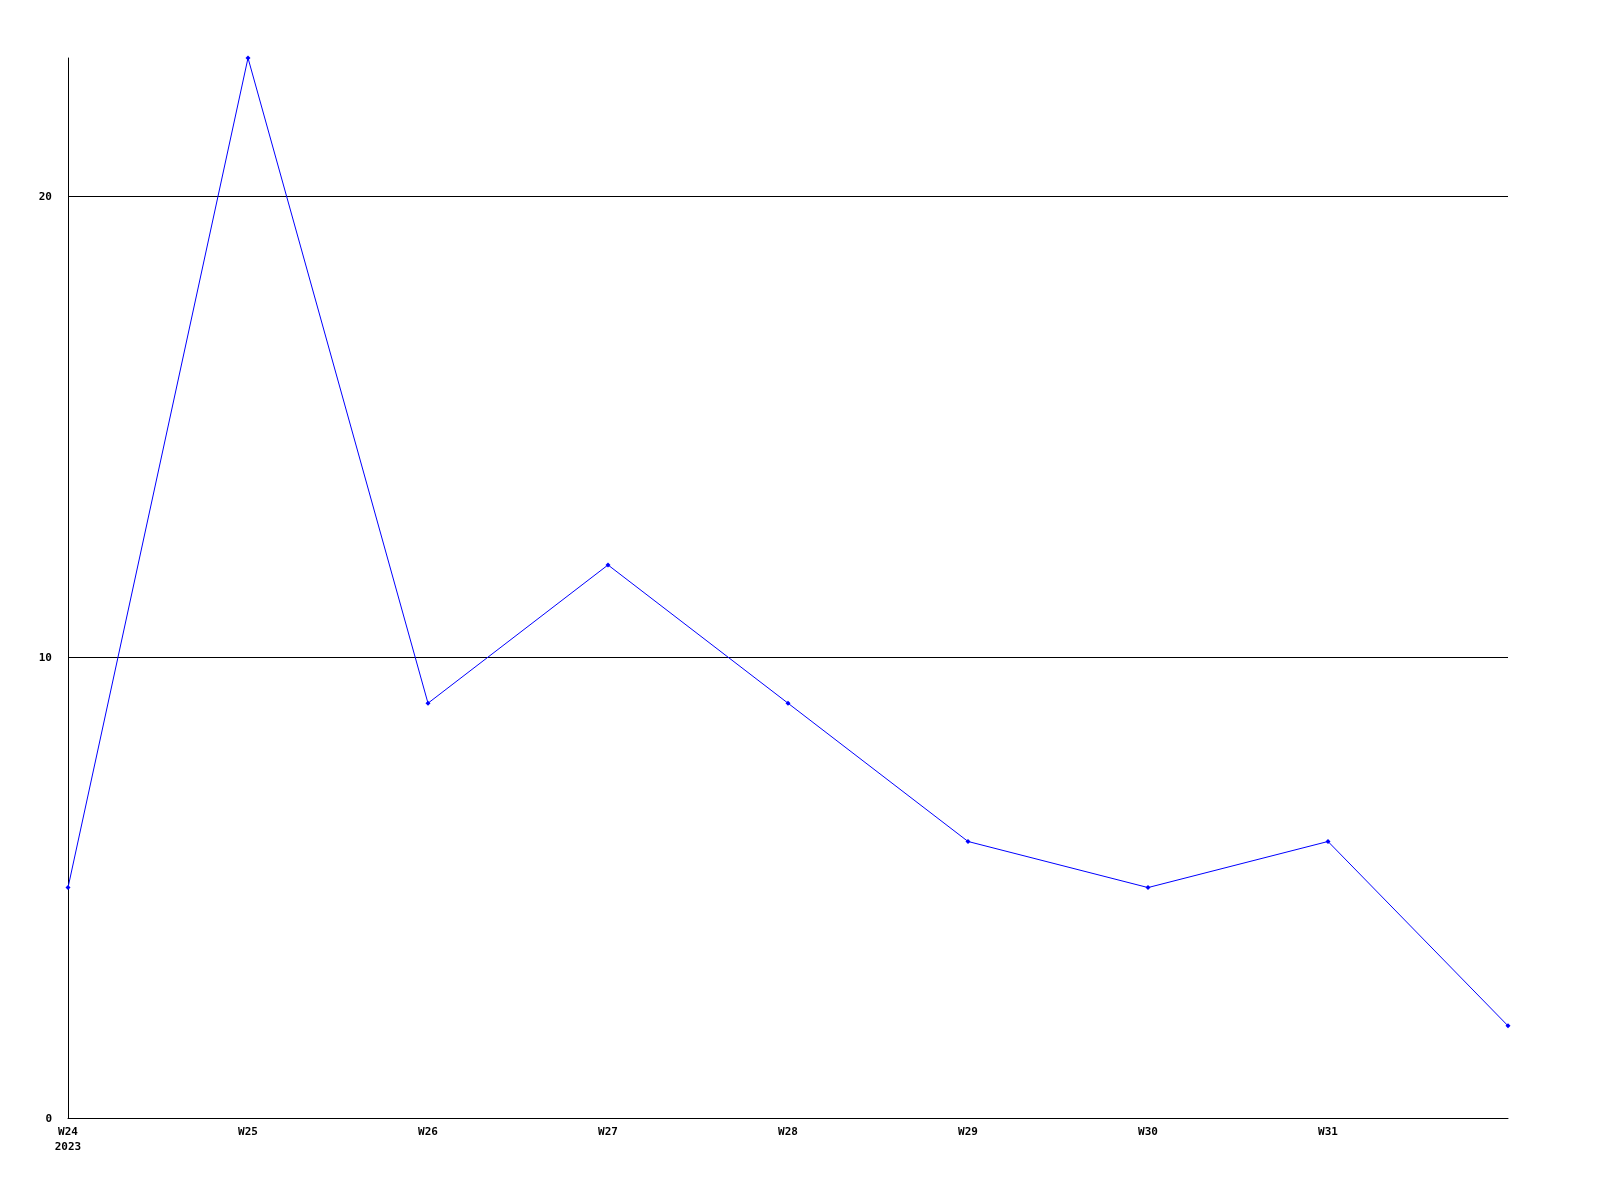 The width and height of the screenshot is (1600, 1200). What do you see at coordinates (968, 1131) in the screenshot?
I see `x-tick-label: W29` at bounding box center [968, 1131].